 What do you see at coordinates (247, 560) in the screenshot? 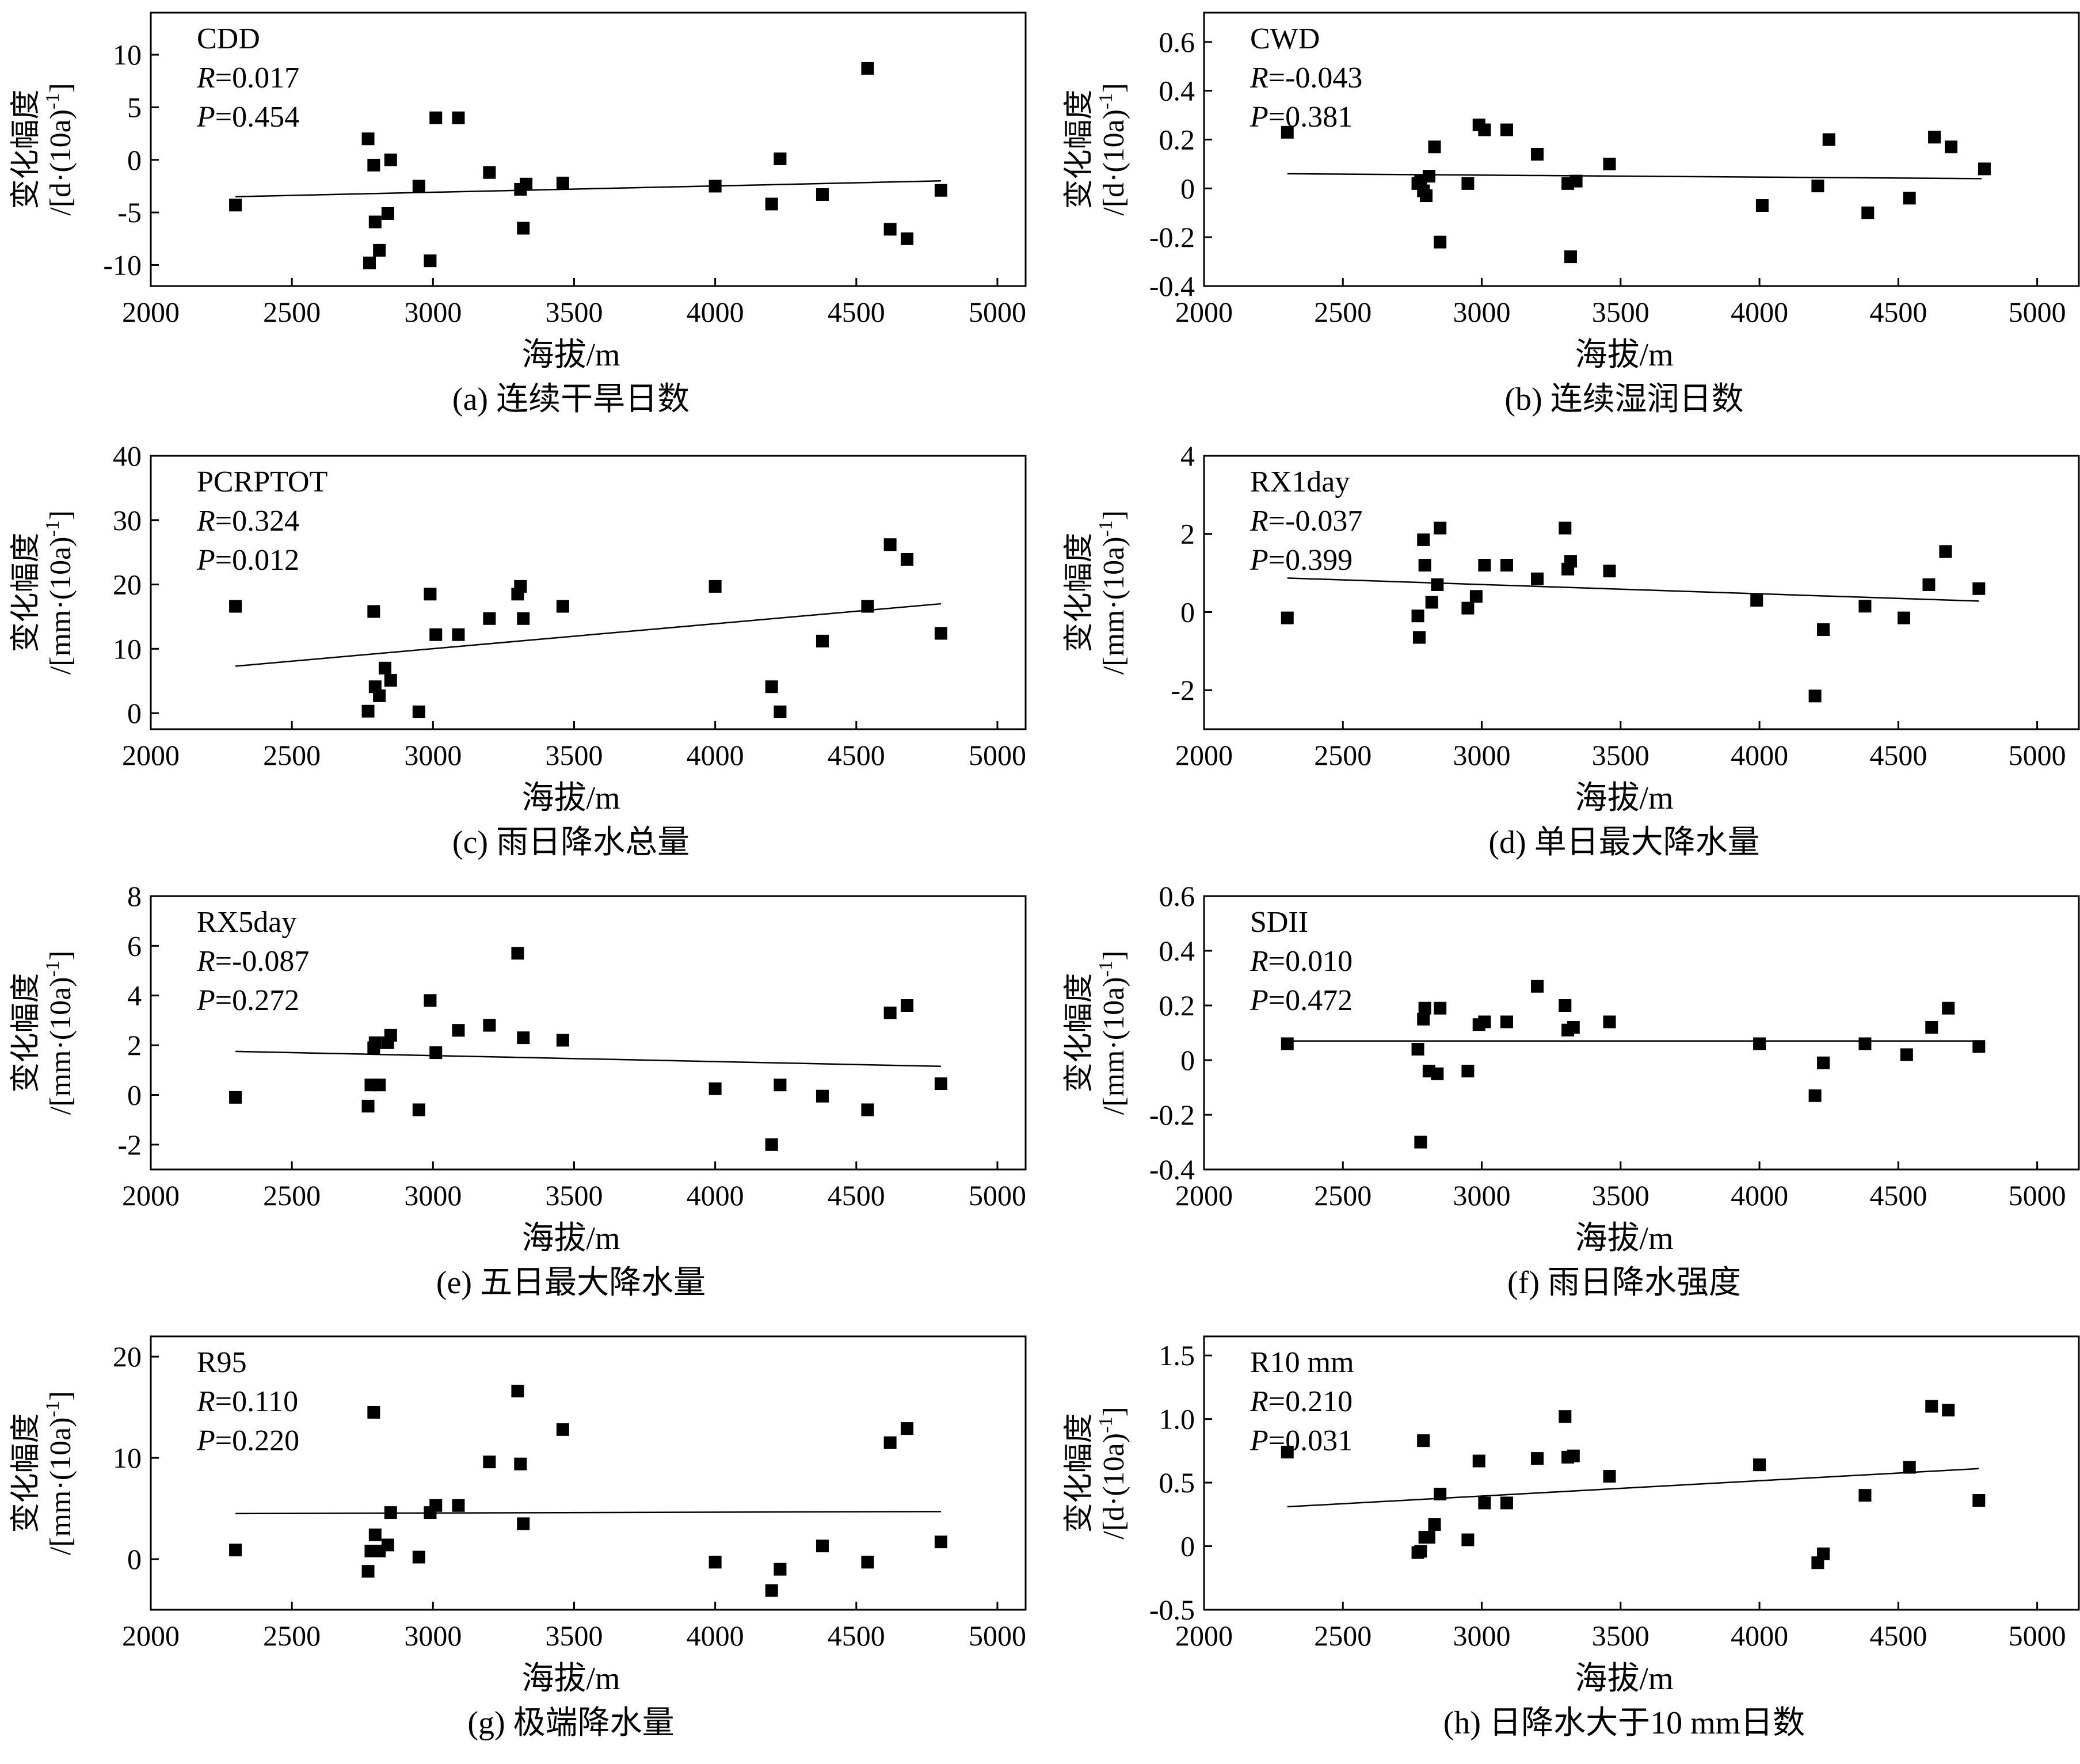
I see `p-value-label: P=0.012` at bounding box center [247, 560].